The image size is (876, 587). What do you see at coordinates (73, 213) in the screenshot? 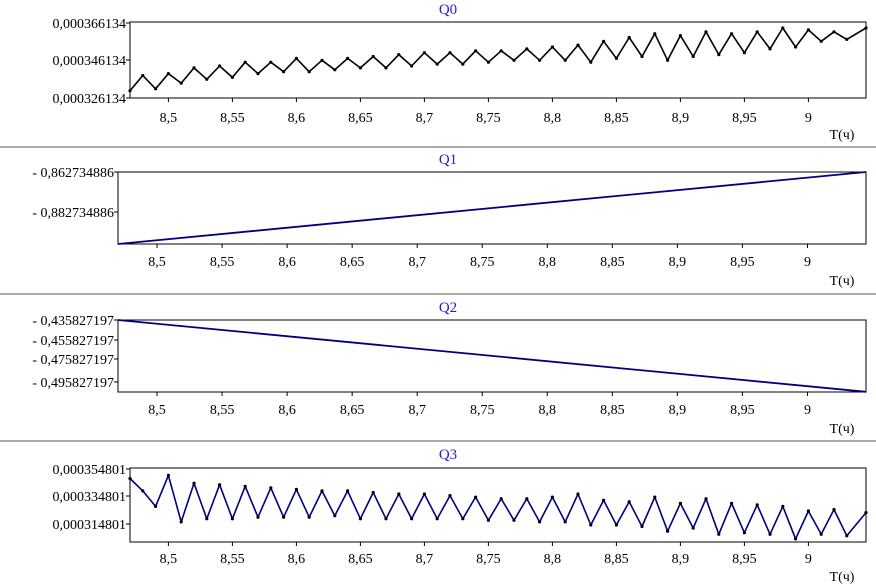
I see `y-tick-label: - 0,882734886` at bounding box center [73, 213].